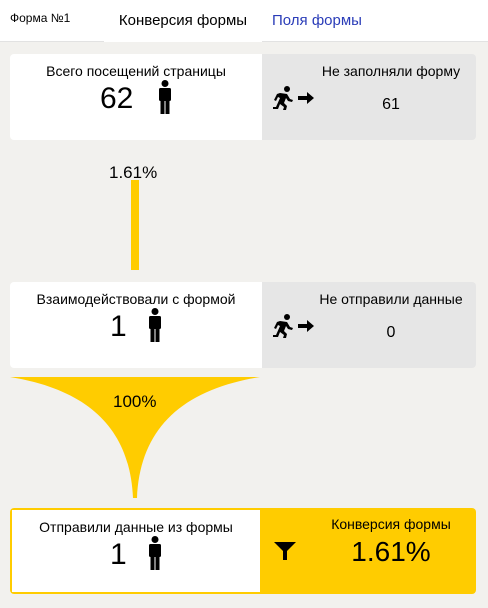  I want to click on transition-rate-1: 1.61%, so click(133, 172).